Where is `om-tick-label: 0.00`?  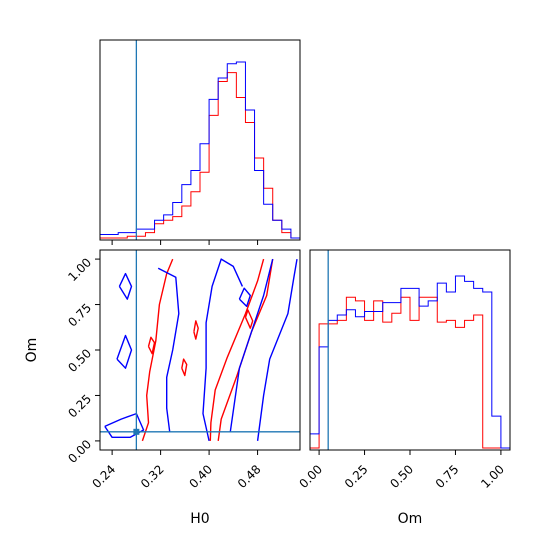 om-tick-label: 0.00 is located at coordinates (310, 476).